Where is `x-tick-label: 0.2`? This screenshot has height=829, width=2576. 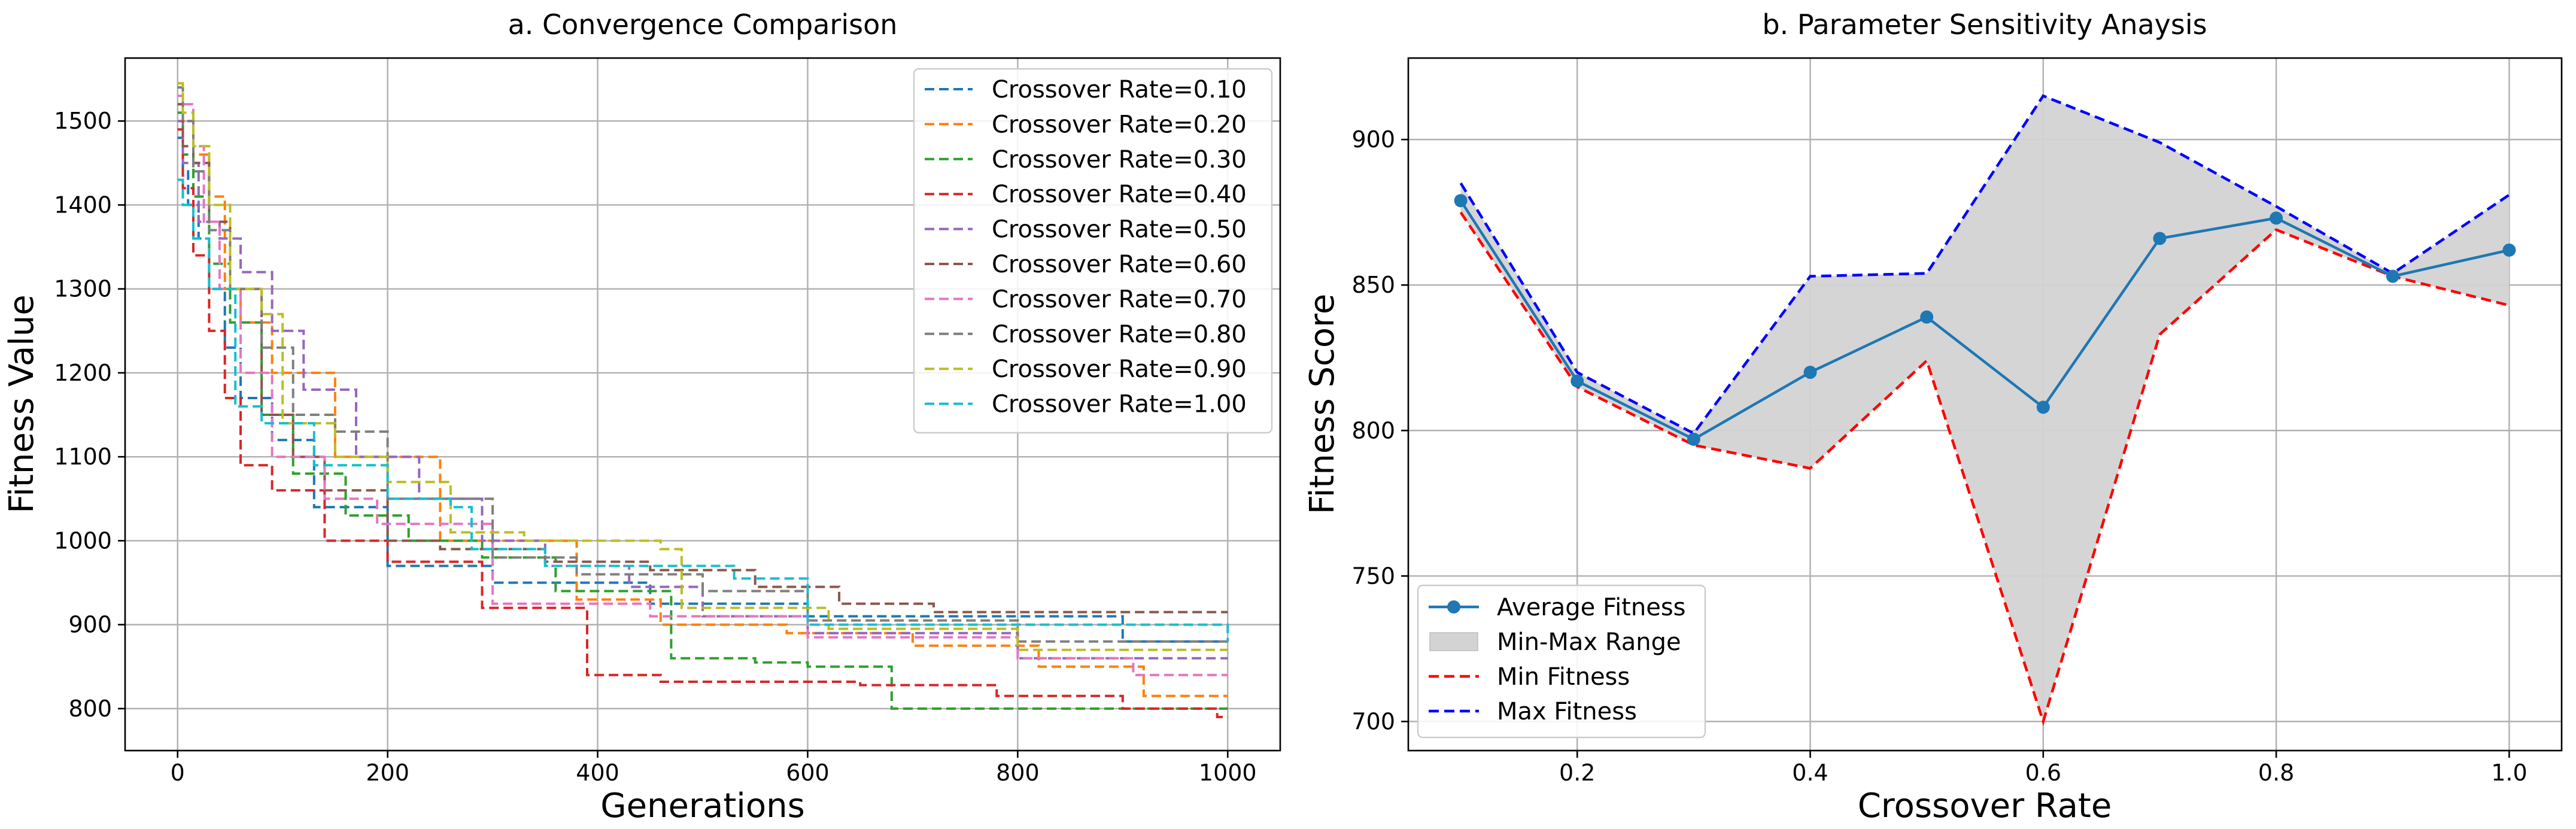
x-tick-label: 0.2 is located at coordinates (1577, 773).